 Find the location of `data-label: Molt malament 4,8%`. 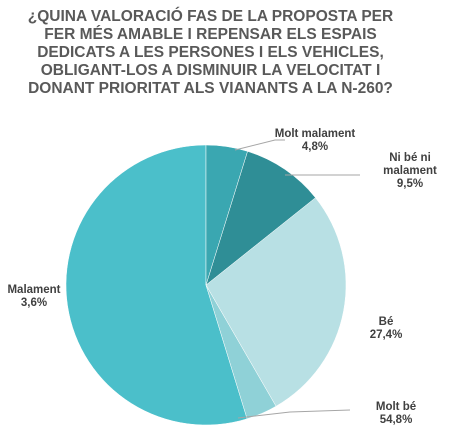

data-label: Molt malament 4,8% is located at coordinates (315, 141).